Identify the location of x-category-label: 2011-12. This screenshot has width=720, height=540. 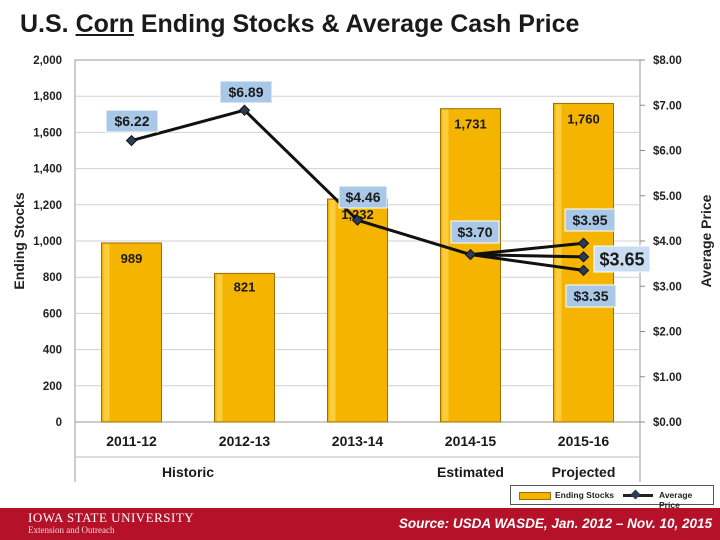
(131, 441).